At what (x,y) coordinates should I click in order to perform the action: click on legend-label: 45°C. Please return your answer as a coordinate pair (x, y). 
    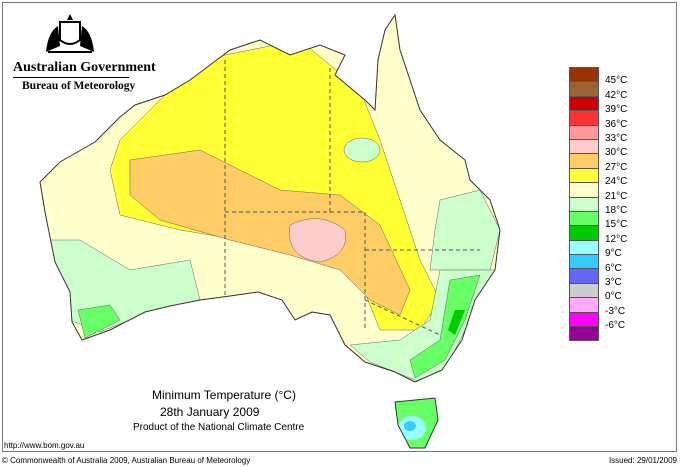
    Looking at the image, I should click on (616, 81).